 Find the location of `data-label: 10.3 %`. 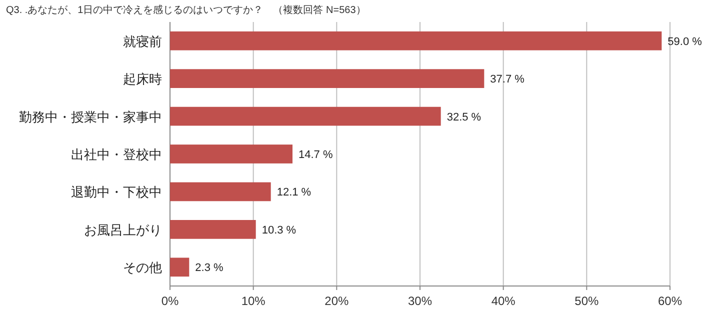

data-label: 10.3 % is located at coordinates (279, 230).